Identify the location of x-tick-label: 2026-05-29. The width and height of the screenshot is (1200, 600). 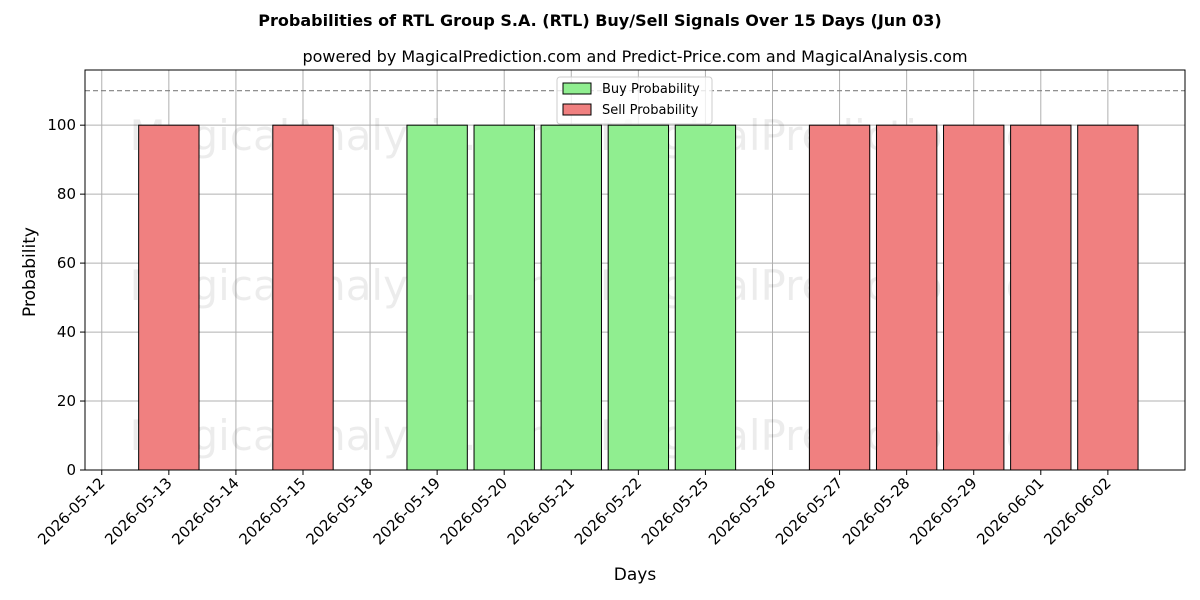
(943, 511).